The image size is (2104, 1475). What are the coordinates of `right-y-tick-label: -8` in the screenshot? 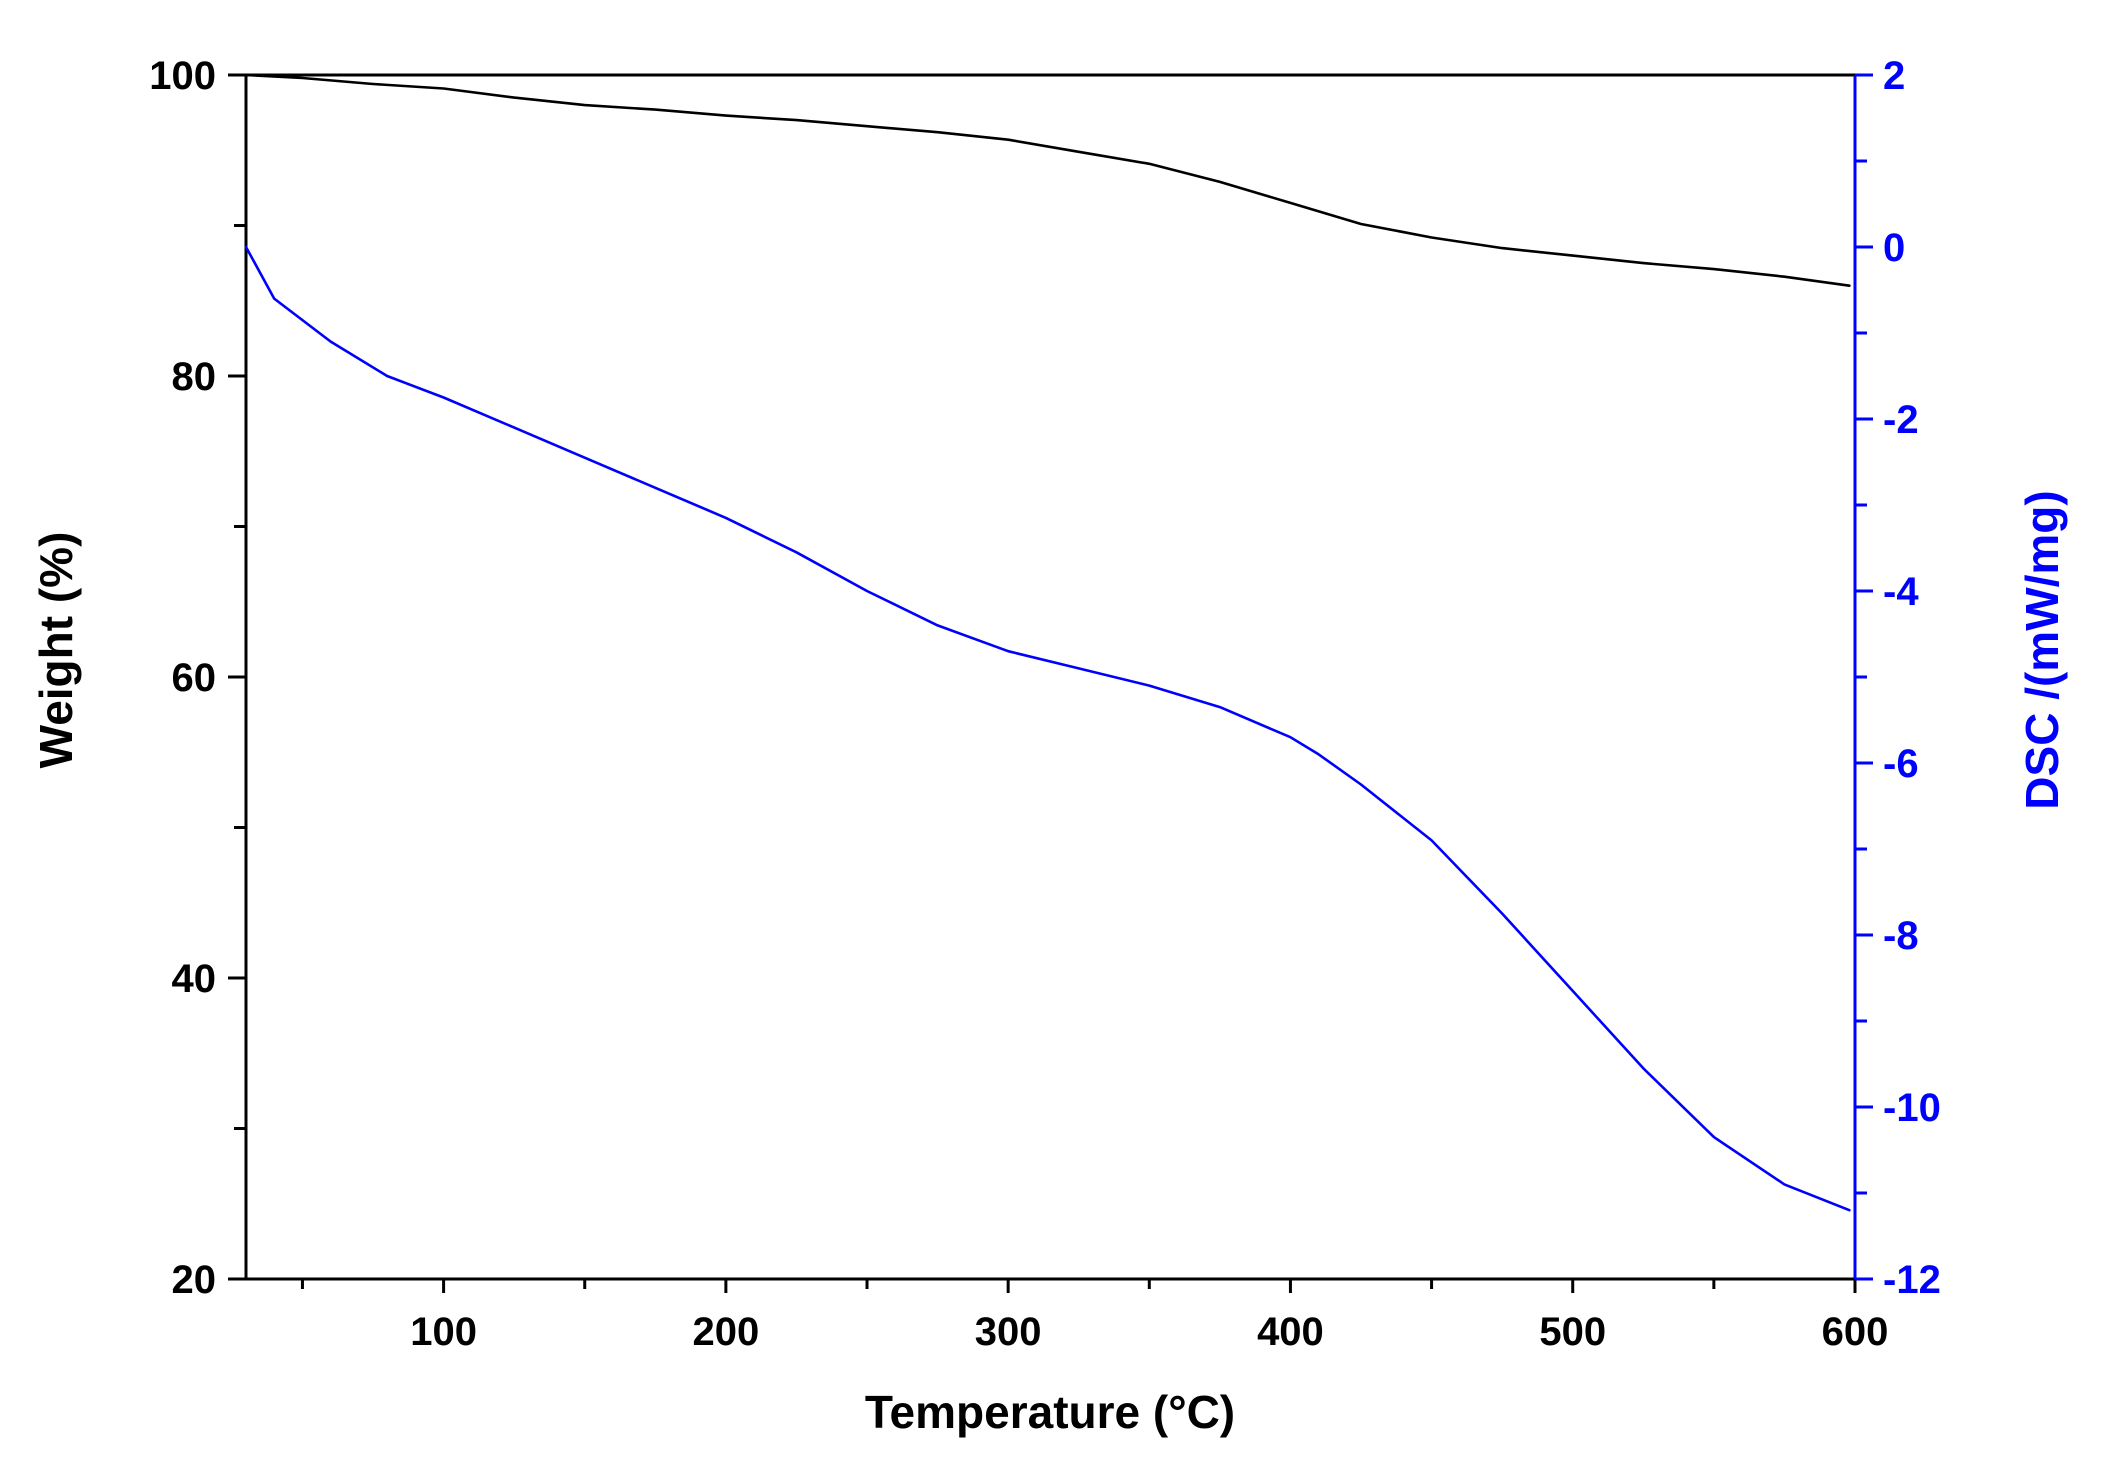 It's located at (1901, 936).